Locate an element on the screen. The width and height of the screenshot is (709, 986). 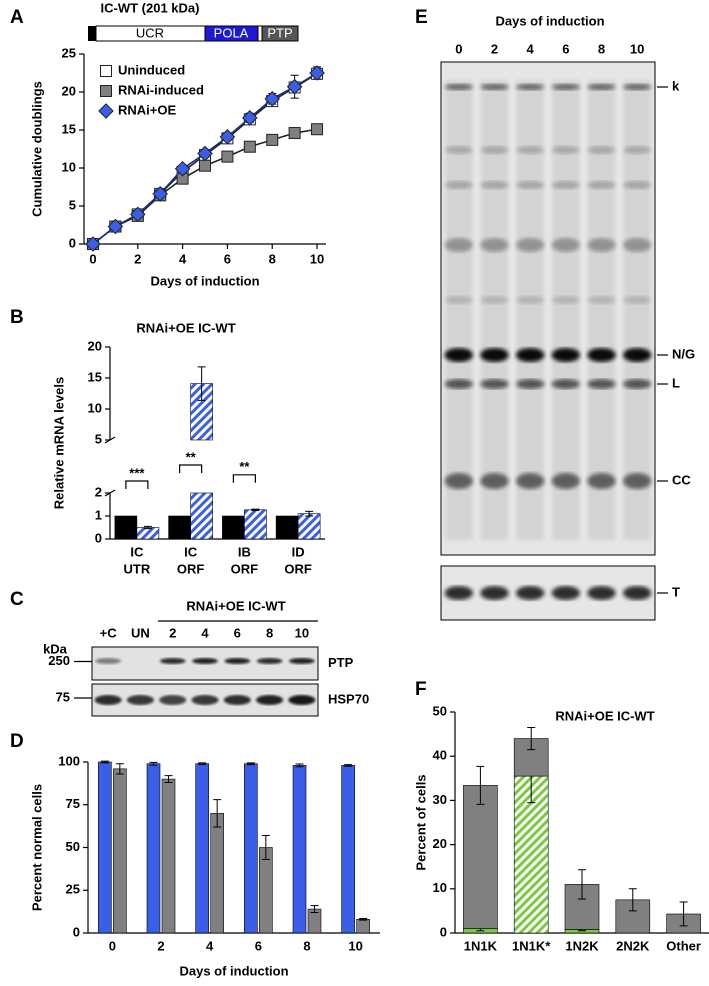
domain-label: POLA is located at coordinates (231, 32).